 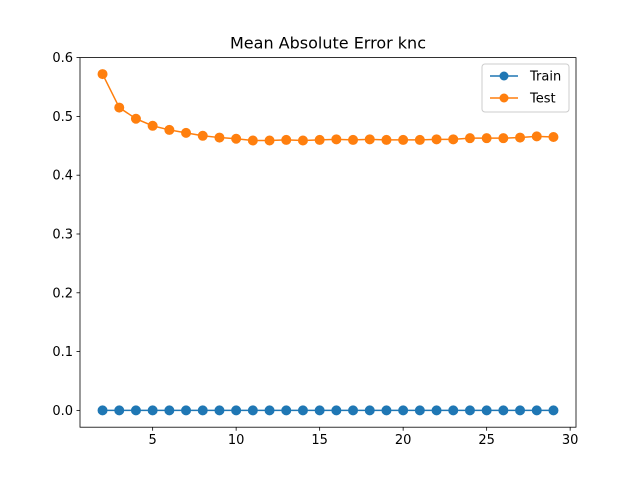 What do you see at coordinates (62, 176) in the screenshot?
I see `y-tick-label: 0.4` at bounding box center [62, 176].